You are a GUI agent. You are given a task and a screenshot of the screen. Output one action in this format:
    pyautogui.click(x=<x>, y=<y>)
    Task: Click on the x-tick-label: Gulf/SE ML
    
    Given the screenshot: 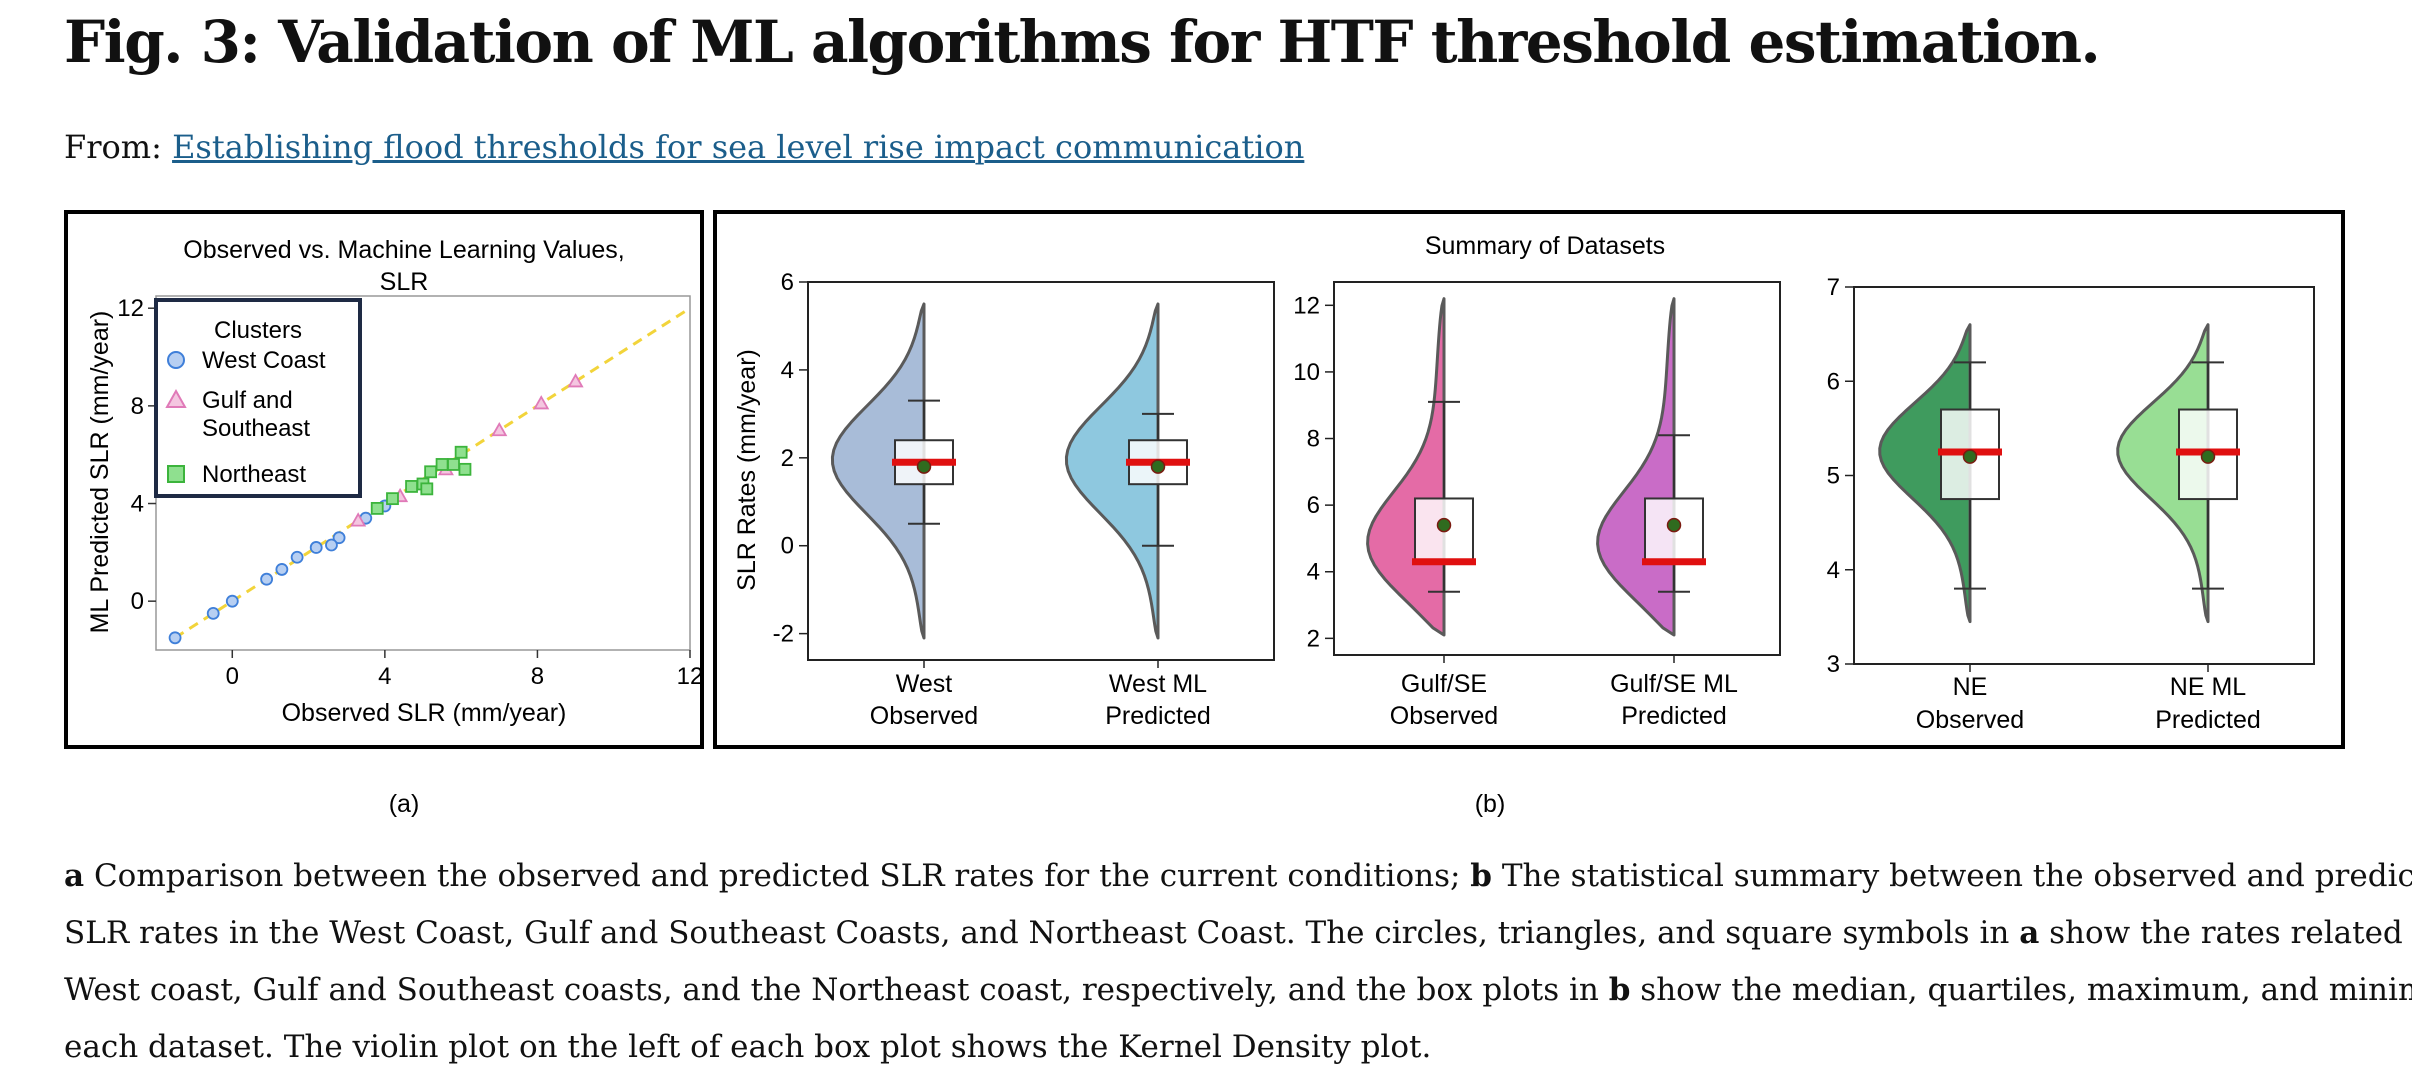 What is the action you would take?
    pyautogui.click(x=1674, y=684)
    